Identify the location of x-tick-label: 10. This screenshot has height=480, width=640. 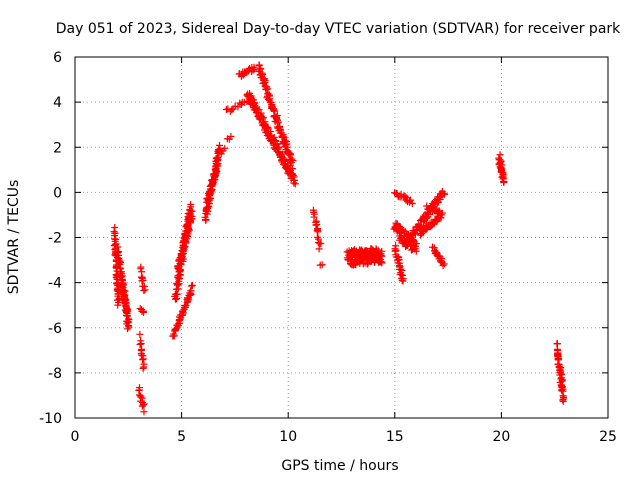
(288, 437).